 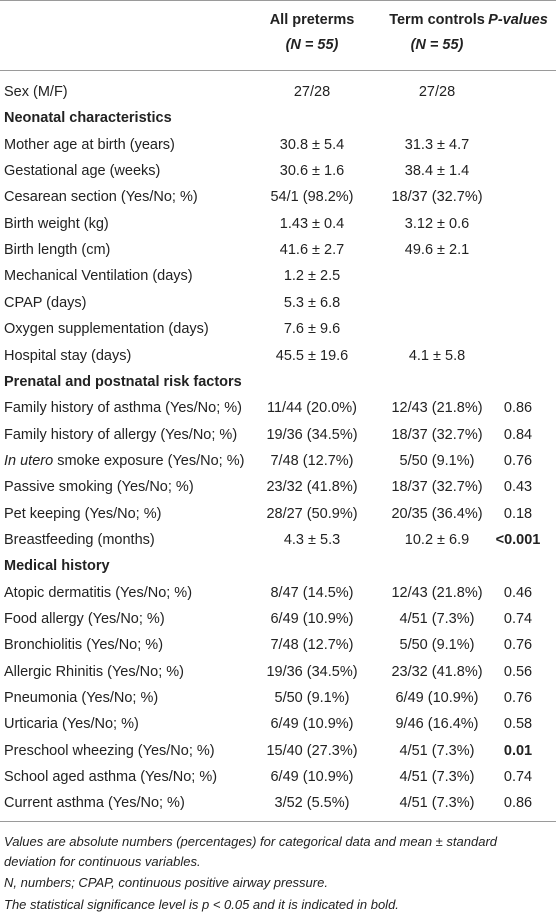 I want to click on row-label: Cesarean section (Yes/No; %), so click(x=101, y=197).